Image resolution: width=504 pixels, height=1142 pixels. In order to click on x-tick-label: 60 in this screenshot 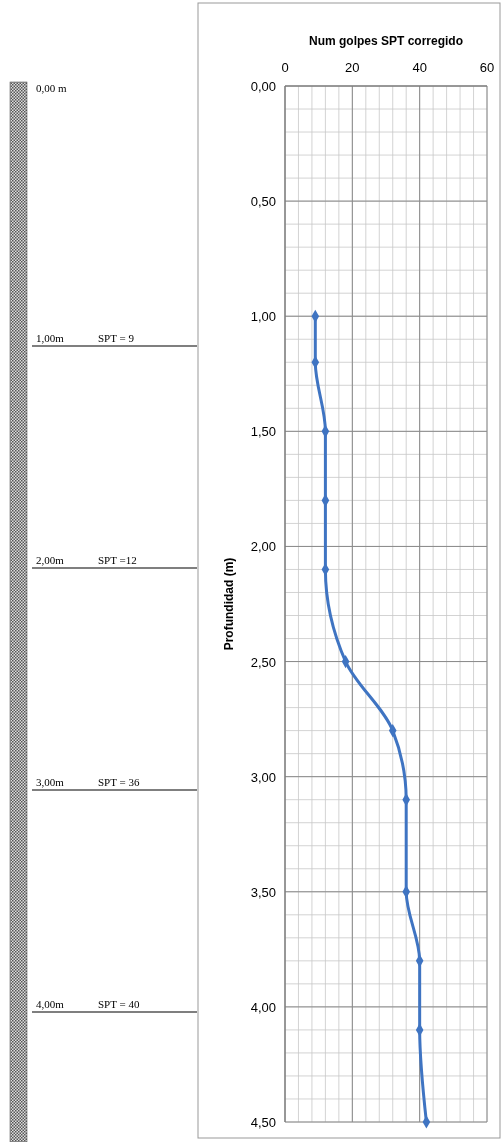, I will do `click(487, 67)`.